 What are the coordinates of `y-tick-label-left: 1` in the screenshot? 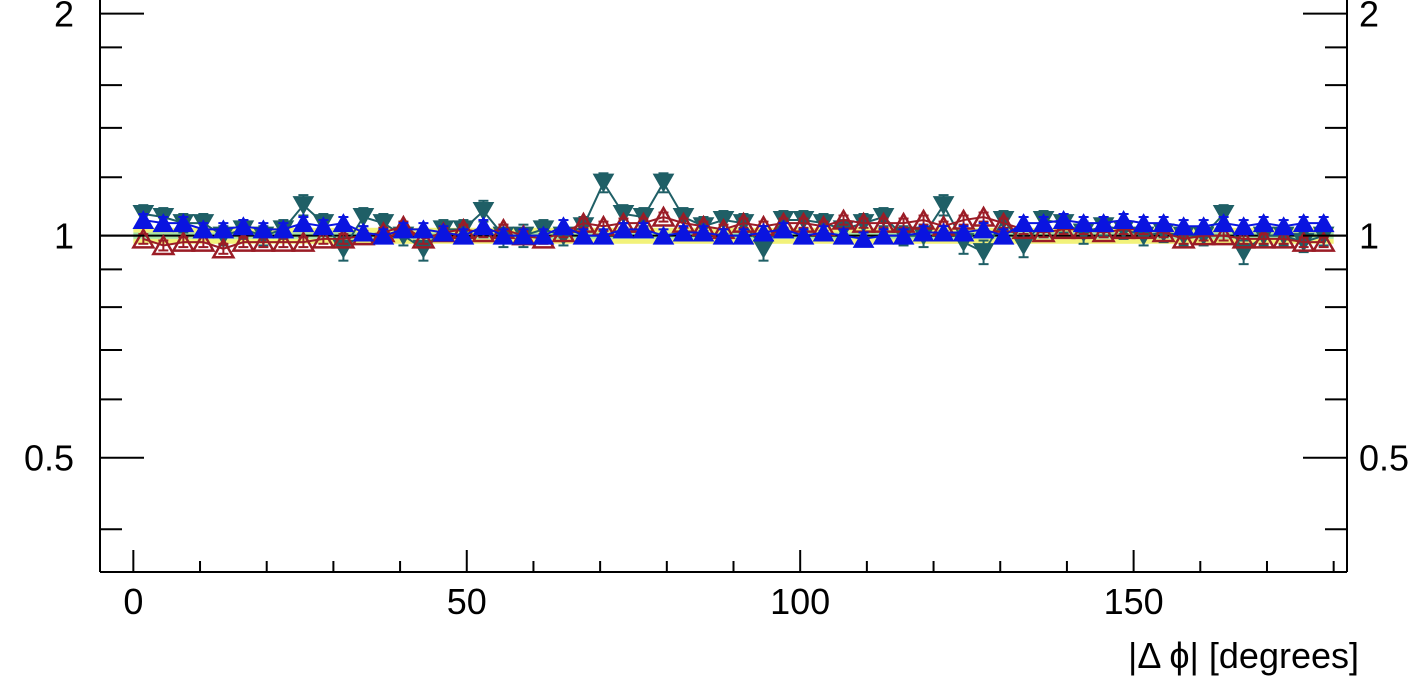 It's located at (64, 236).